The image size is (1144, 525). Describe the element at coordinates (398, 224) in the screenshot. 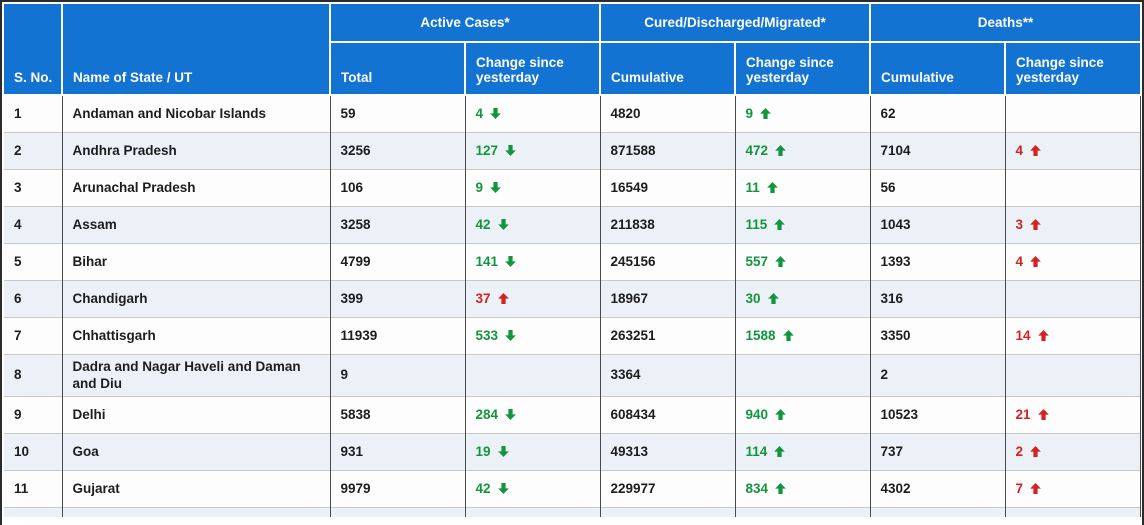

I see `cell-active-total: 3258` at that location.